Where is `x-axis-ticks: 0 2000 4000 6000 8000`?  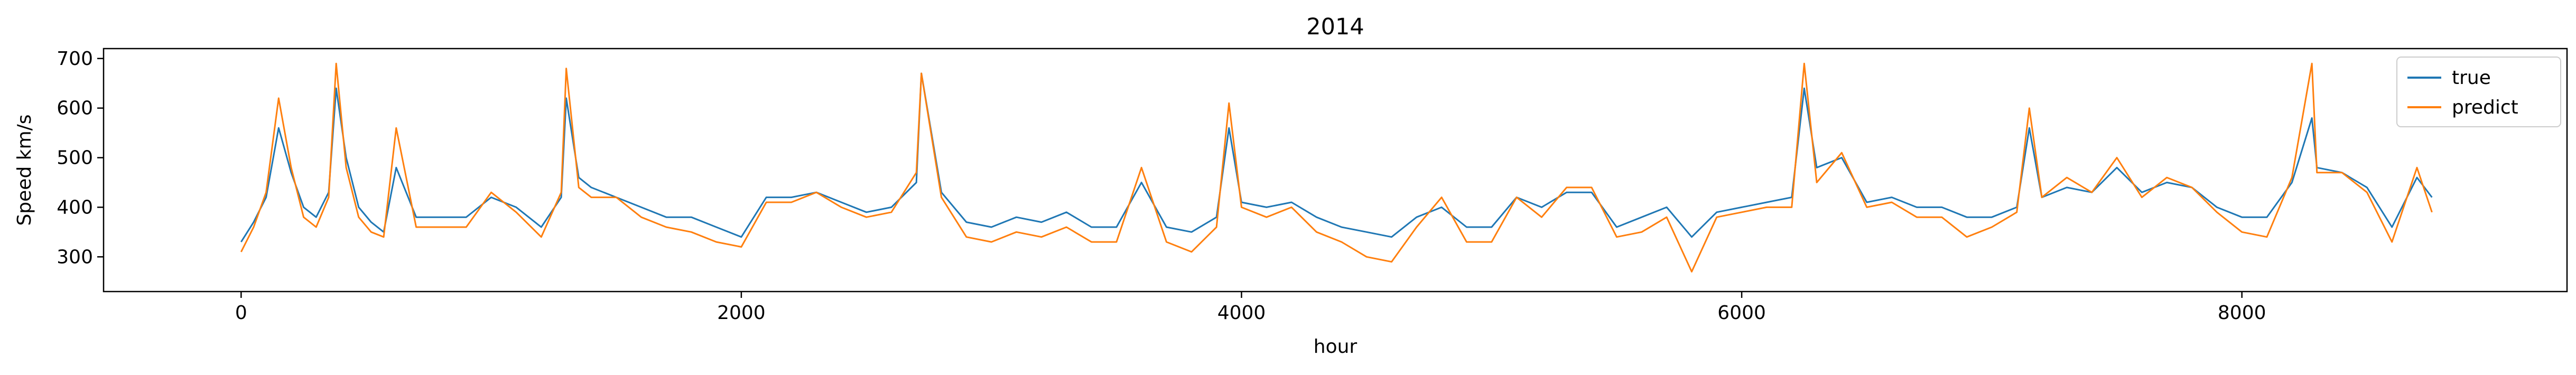
x-axis-ticks: 0 2000 4000 6000 8000 is located at coordinates (1250, 308).